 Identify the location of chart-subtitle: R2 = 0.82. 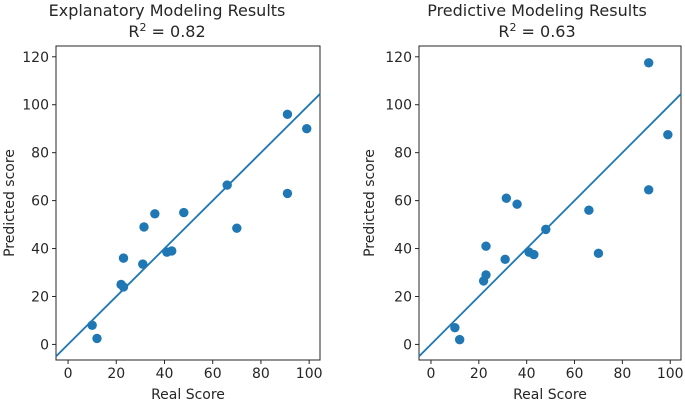
(166, 31).